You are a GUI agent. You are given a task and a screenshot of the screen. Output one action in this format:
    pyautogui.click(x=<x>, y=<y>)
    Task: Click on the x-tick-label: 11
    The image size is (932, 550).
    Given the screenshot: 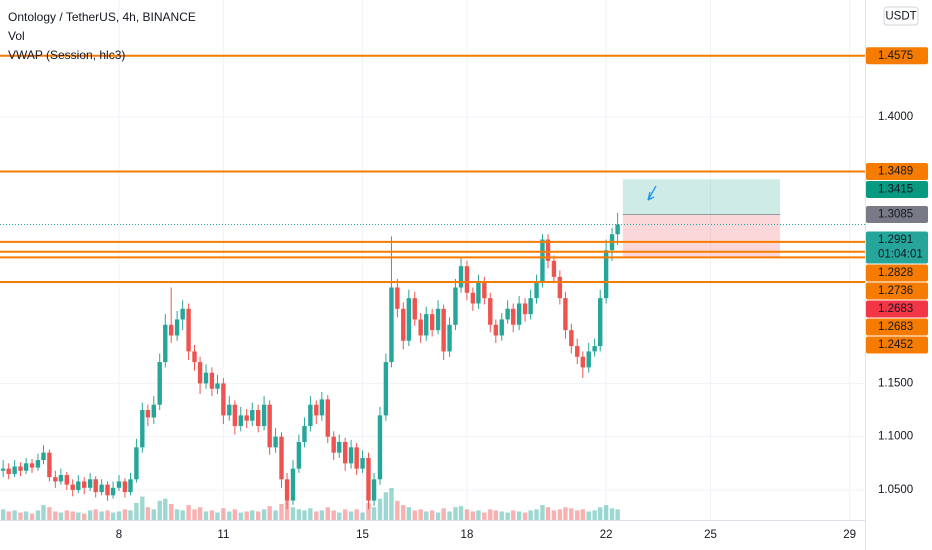 What is the action you would take?
    pyautogui.click(x=223, y=535)
    